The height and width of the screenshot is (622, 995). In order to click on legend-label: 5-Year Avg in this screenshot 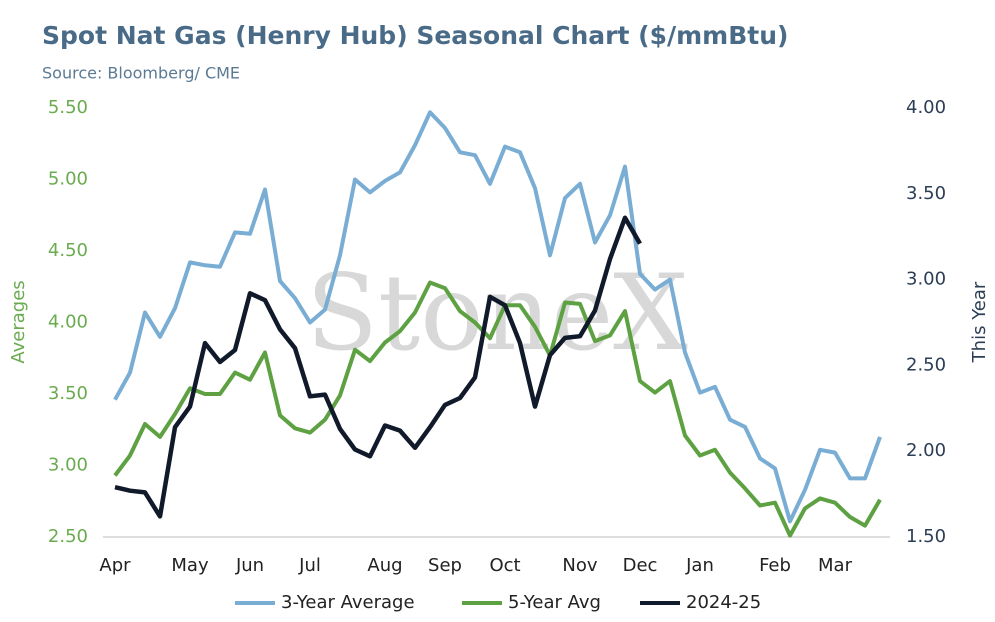, I will do `click(554, 602)`.